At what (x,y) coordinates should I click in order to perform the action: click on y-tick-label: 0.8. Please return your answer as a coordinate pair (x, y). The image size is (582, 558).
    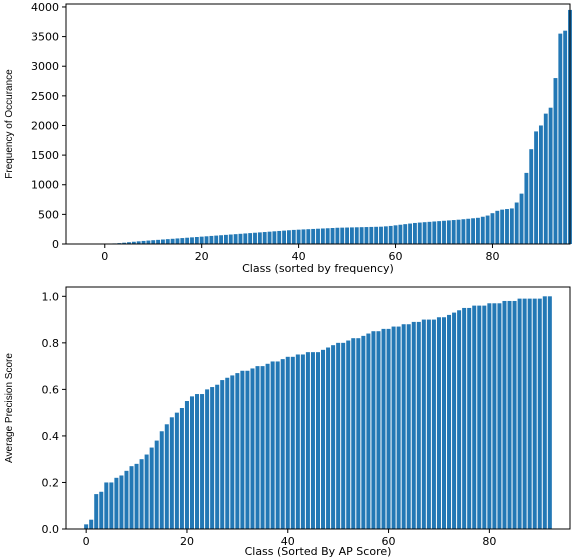
    Looking at the image, I should click on (51, 343).